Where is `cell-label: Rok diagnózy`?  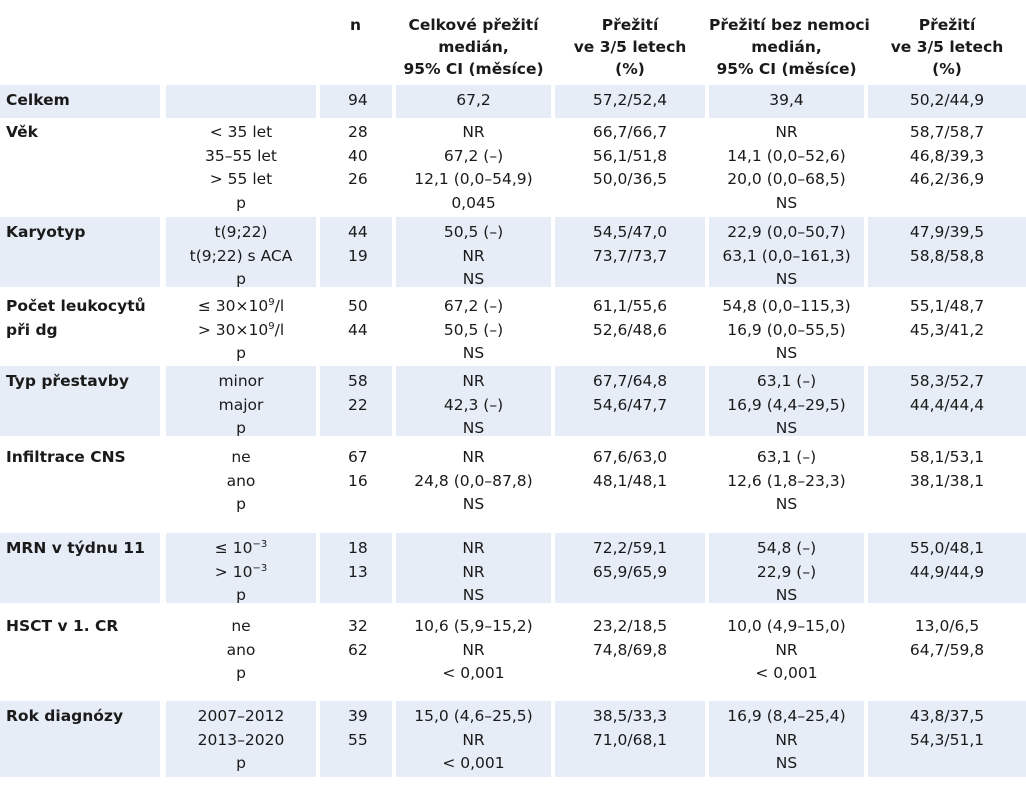
cell-label: Rok diagnózy is located at coordinates (80, 739).